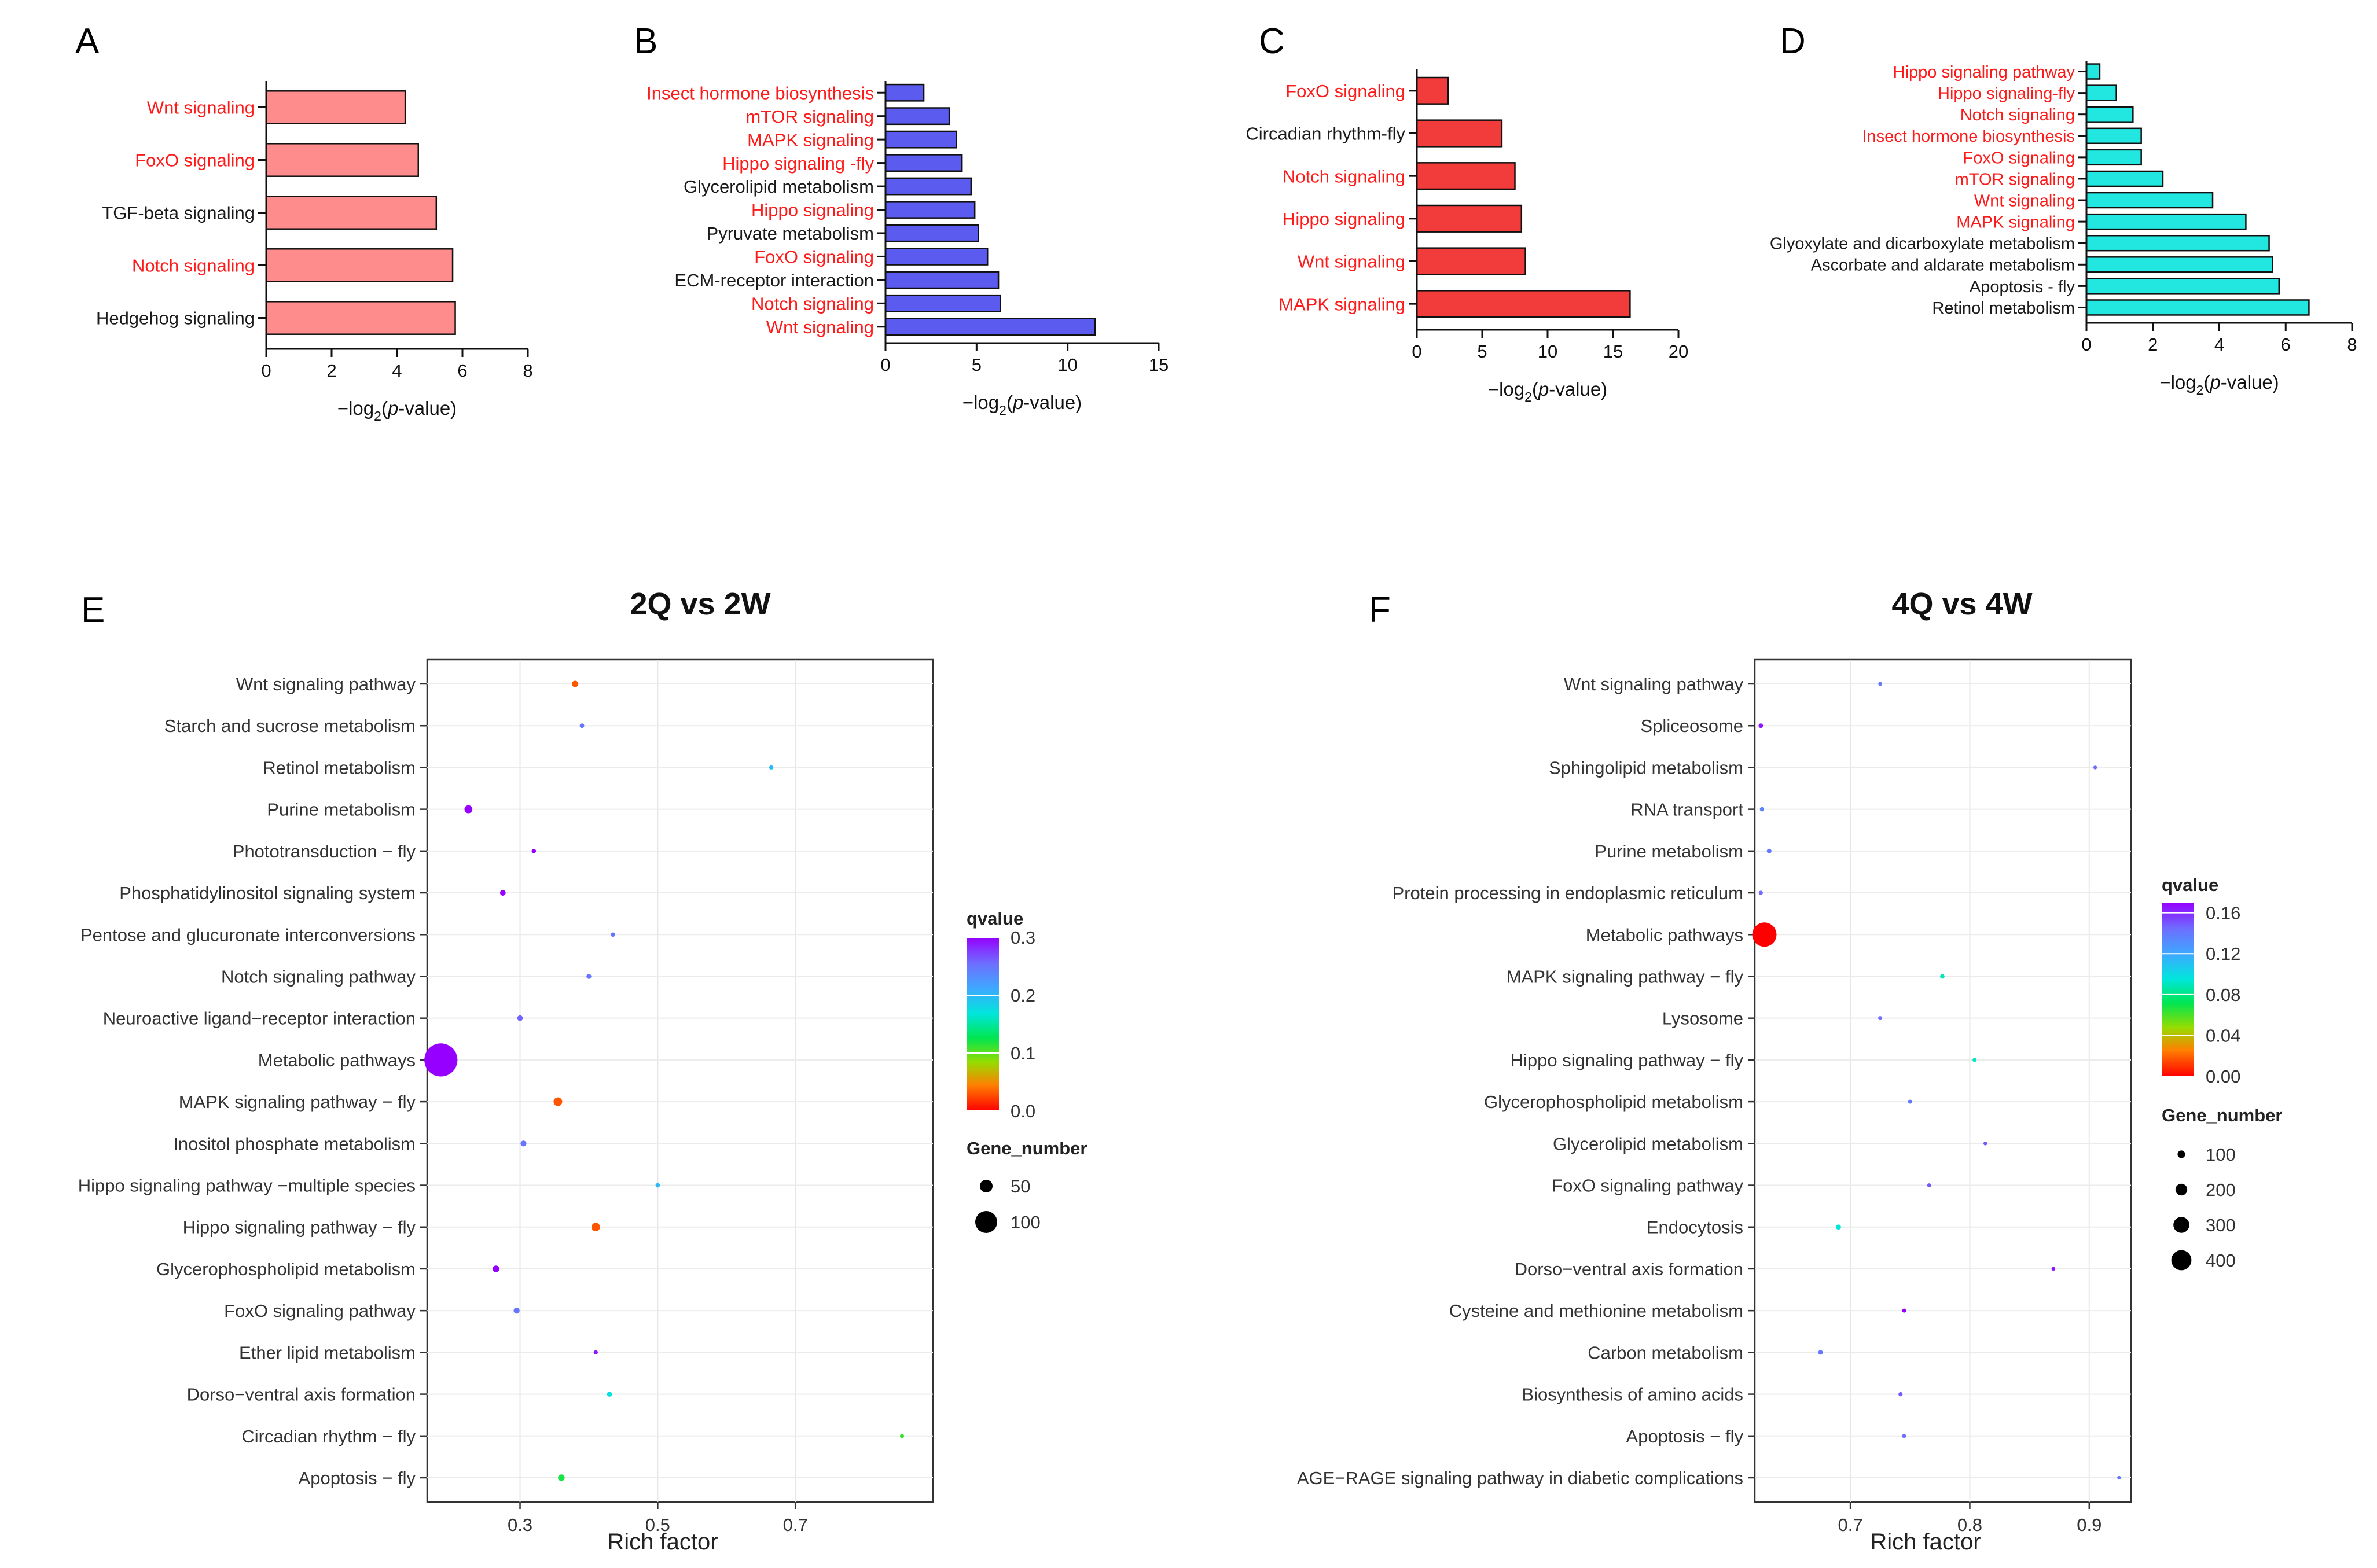  I want to click on category-label: TGF-beta signaling, so click(178, 213).